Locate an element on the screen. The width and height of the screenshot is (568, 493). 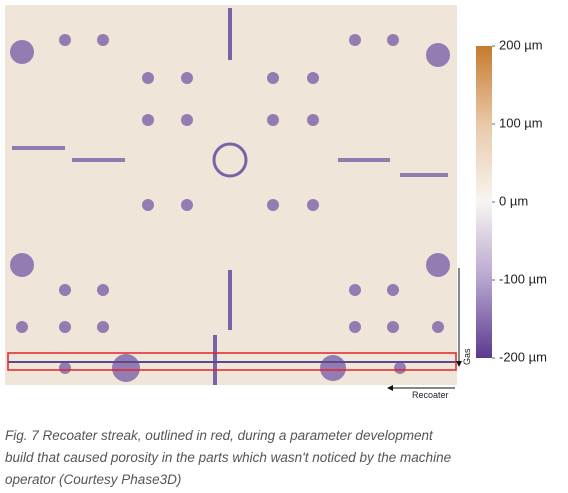
colorbar-tick-label: 0 µm is located at coordinates (513, 200).